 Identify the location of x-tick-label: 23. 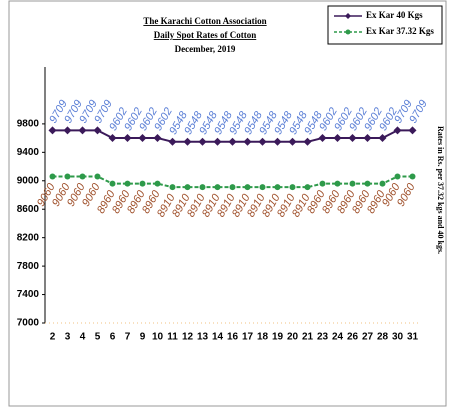
(323, 337).